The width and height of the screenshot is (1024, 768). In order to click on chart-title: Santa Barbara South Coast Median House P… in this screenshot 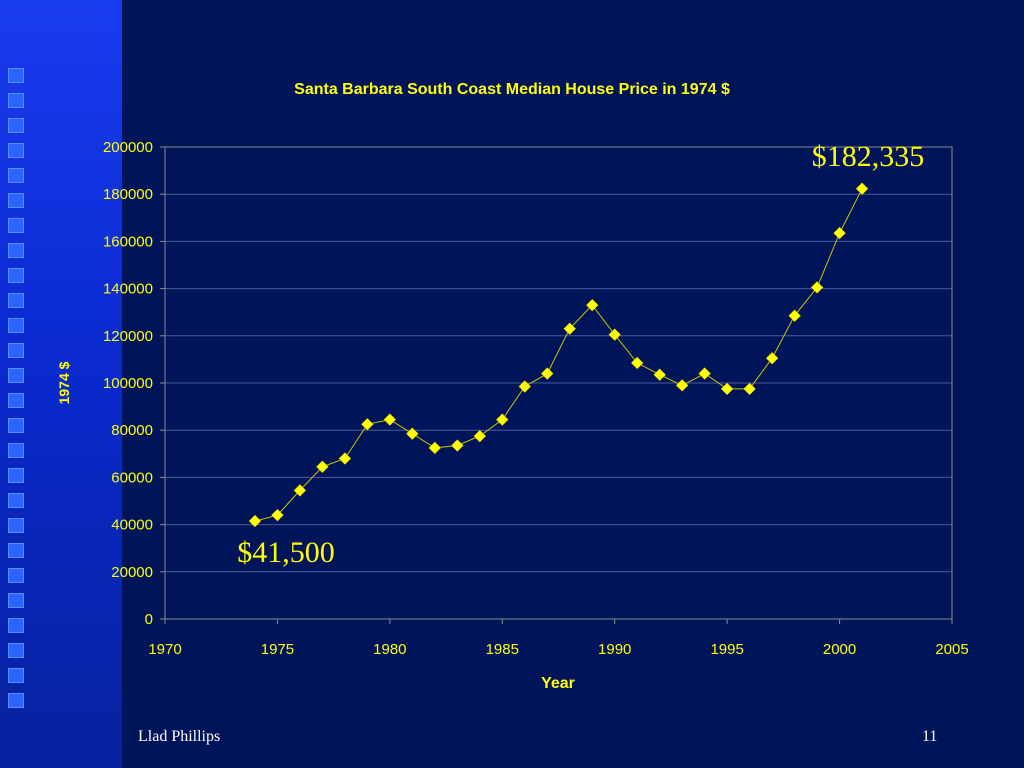, I will do `click(512, 89)`.